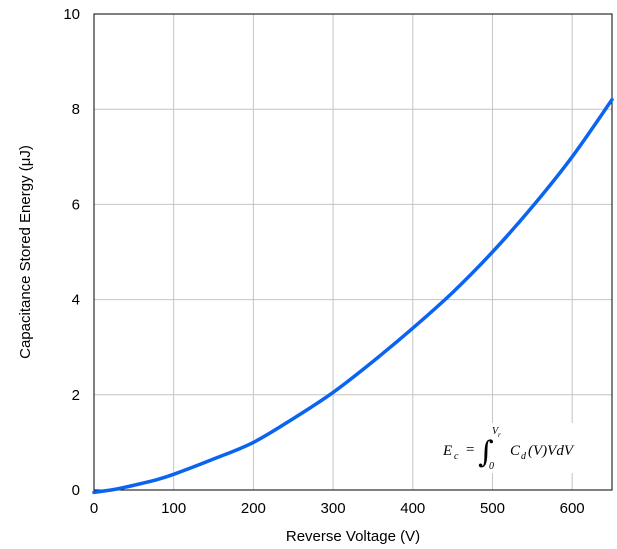 This screenshot has width=617, height=549. What do you see at coordinates (412, 508) in the screenshot?
I see `x-tick-label: 400` at bounding box center [412, 508].